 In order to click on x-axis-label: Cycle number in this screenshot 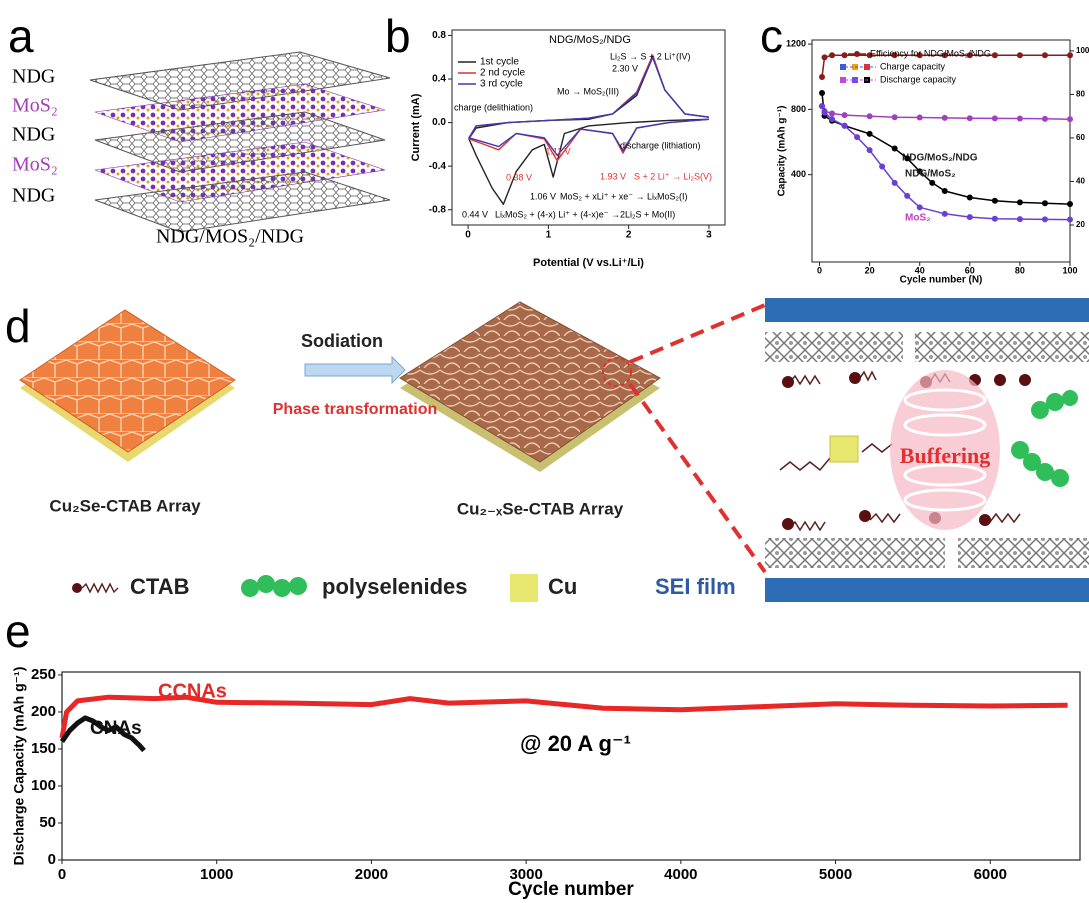, I will do `click(571, 889)`.